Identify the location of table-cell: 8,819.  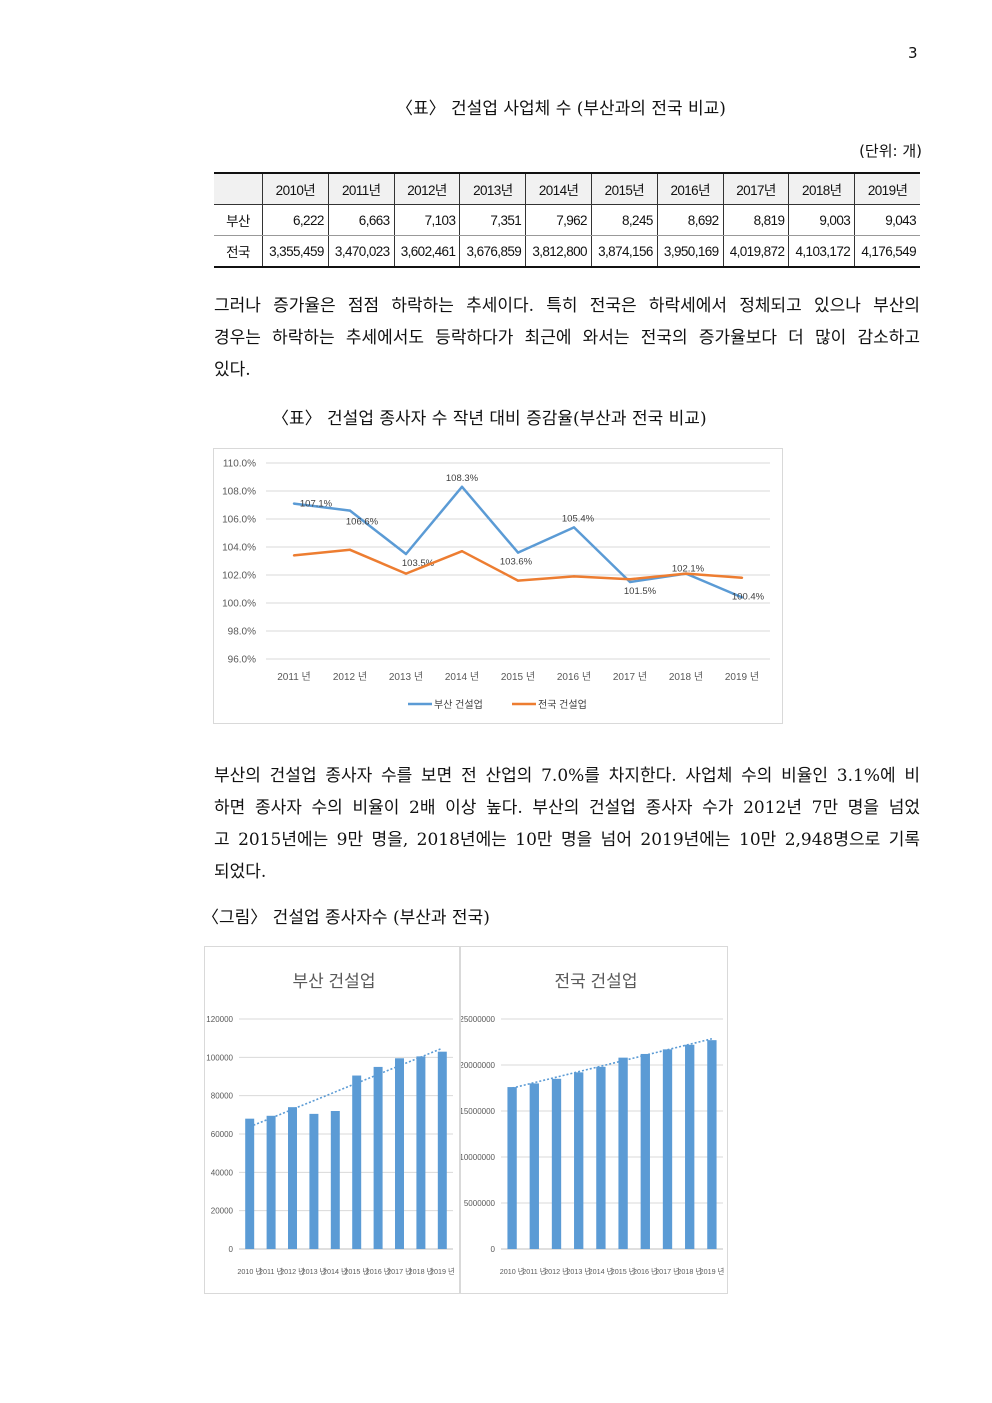
(755, 220).